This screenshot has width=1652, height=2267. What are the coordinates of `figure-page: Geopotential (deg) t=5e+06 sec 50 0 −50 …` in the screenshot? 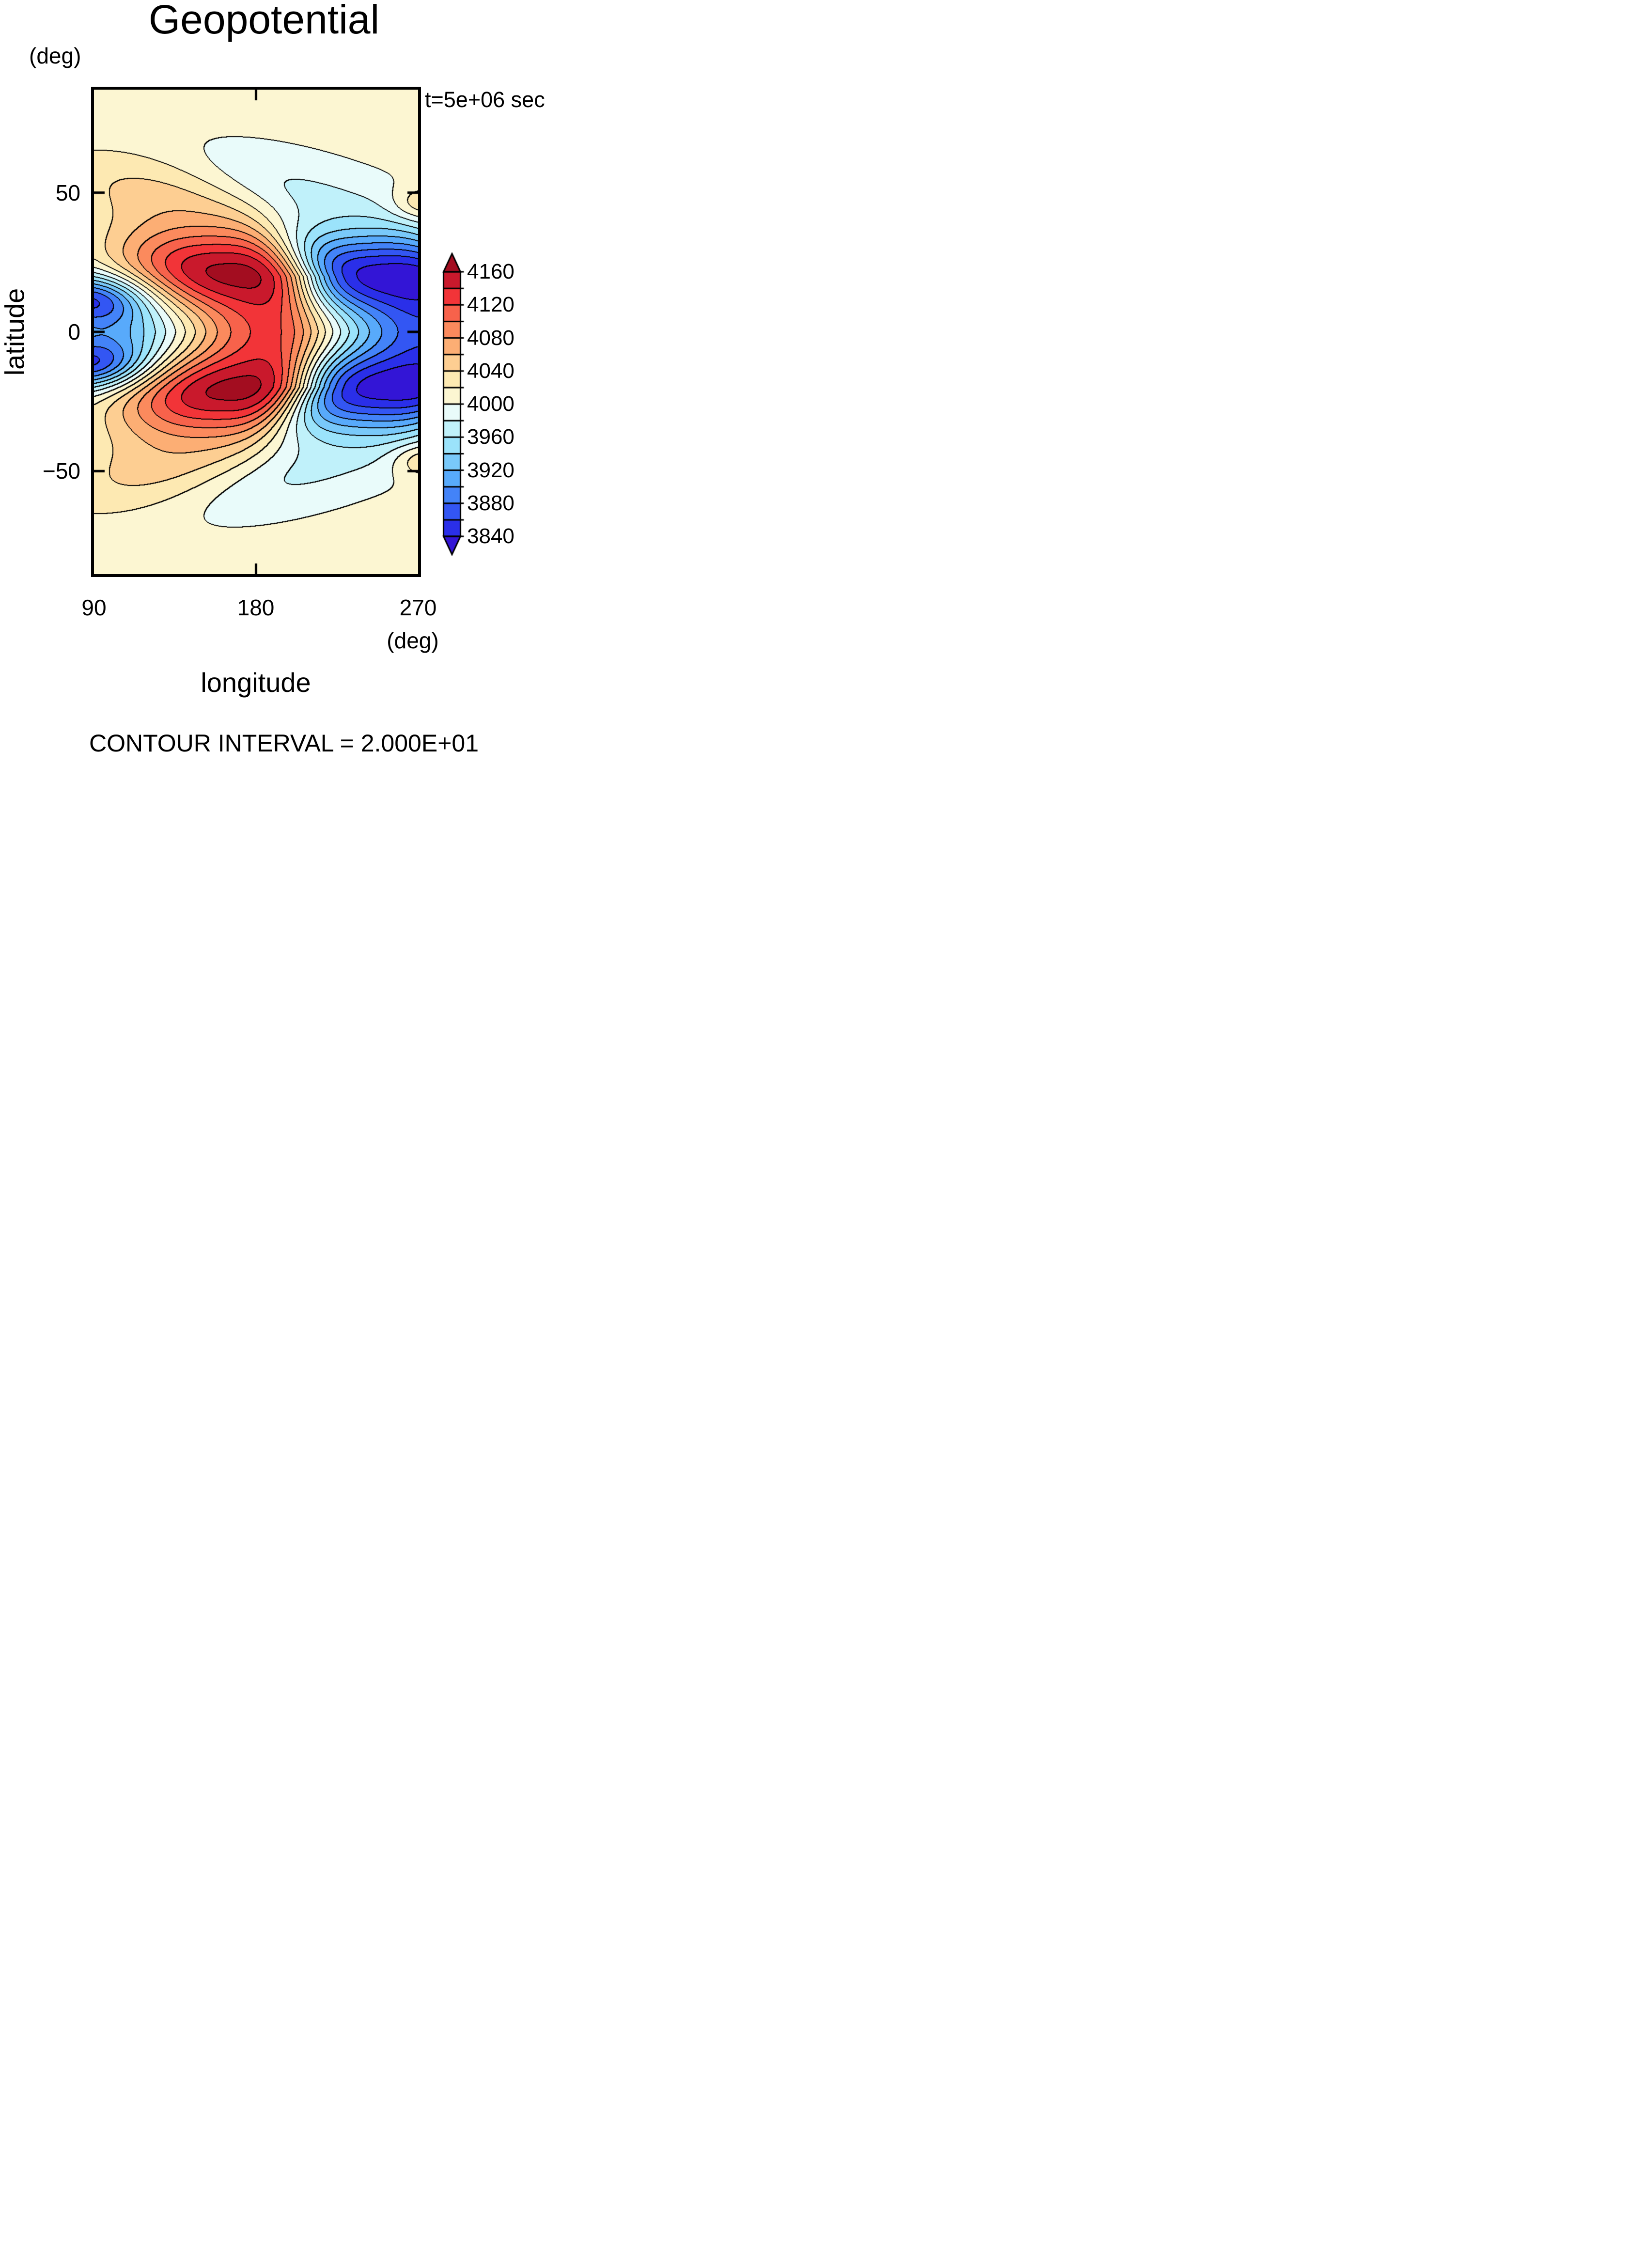 It's located at (275, 378).